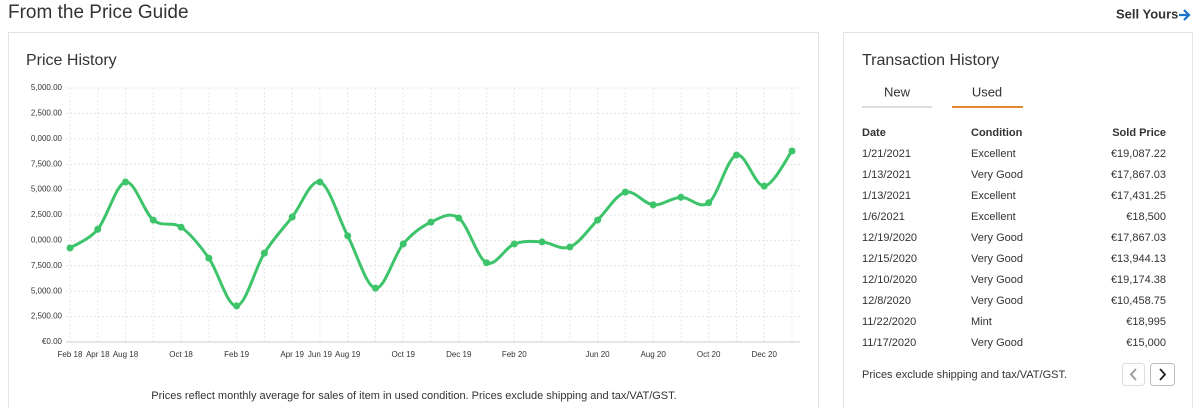  What do you see at coordinates (1139, 133) in the screenshot?
I see `column-header: Sold Price` at bounding box center [1139, 133].